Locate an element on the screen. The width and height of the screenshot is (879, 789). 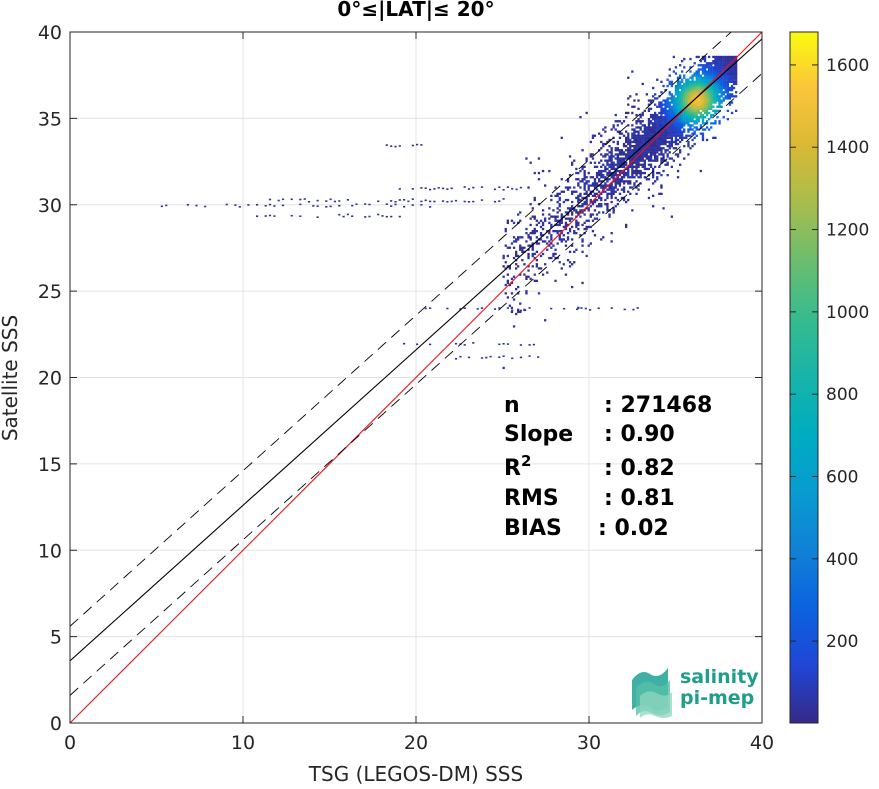
stat-value: : 0.02 is located at coordinates (633, 528).